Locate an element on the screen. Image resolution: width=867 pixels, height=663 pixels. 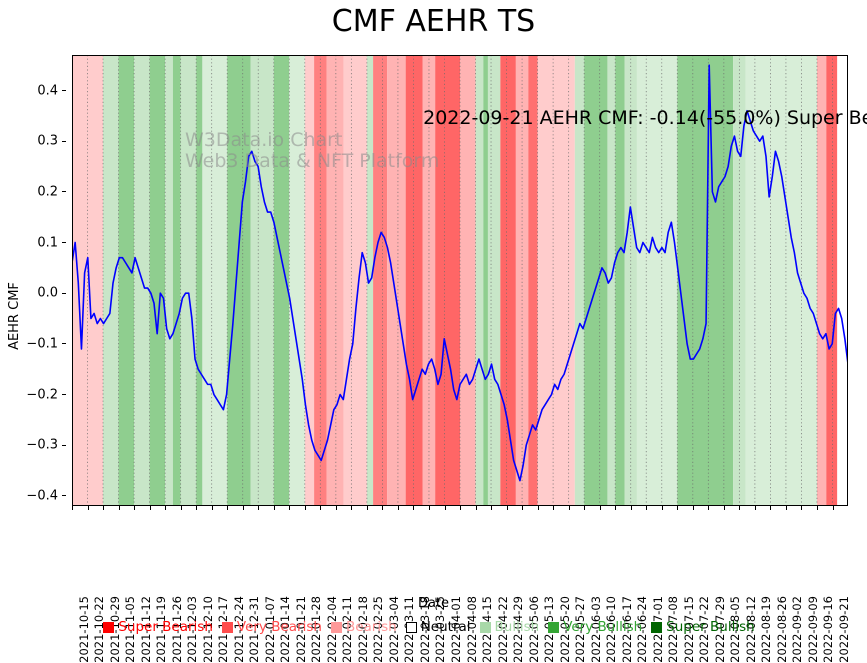
y-axis-tick-labels: −0.4 −0.3 −0.2 −0.1 0.0 0.1 0.2 0.3 0.4 is located at coordinates (33, 280).